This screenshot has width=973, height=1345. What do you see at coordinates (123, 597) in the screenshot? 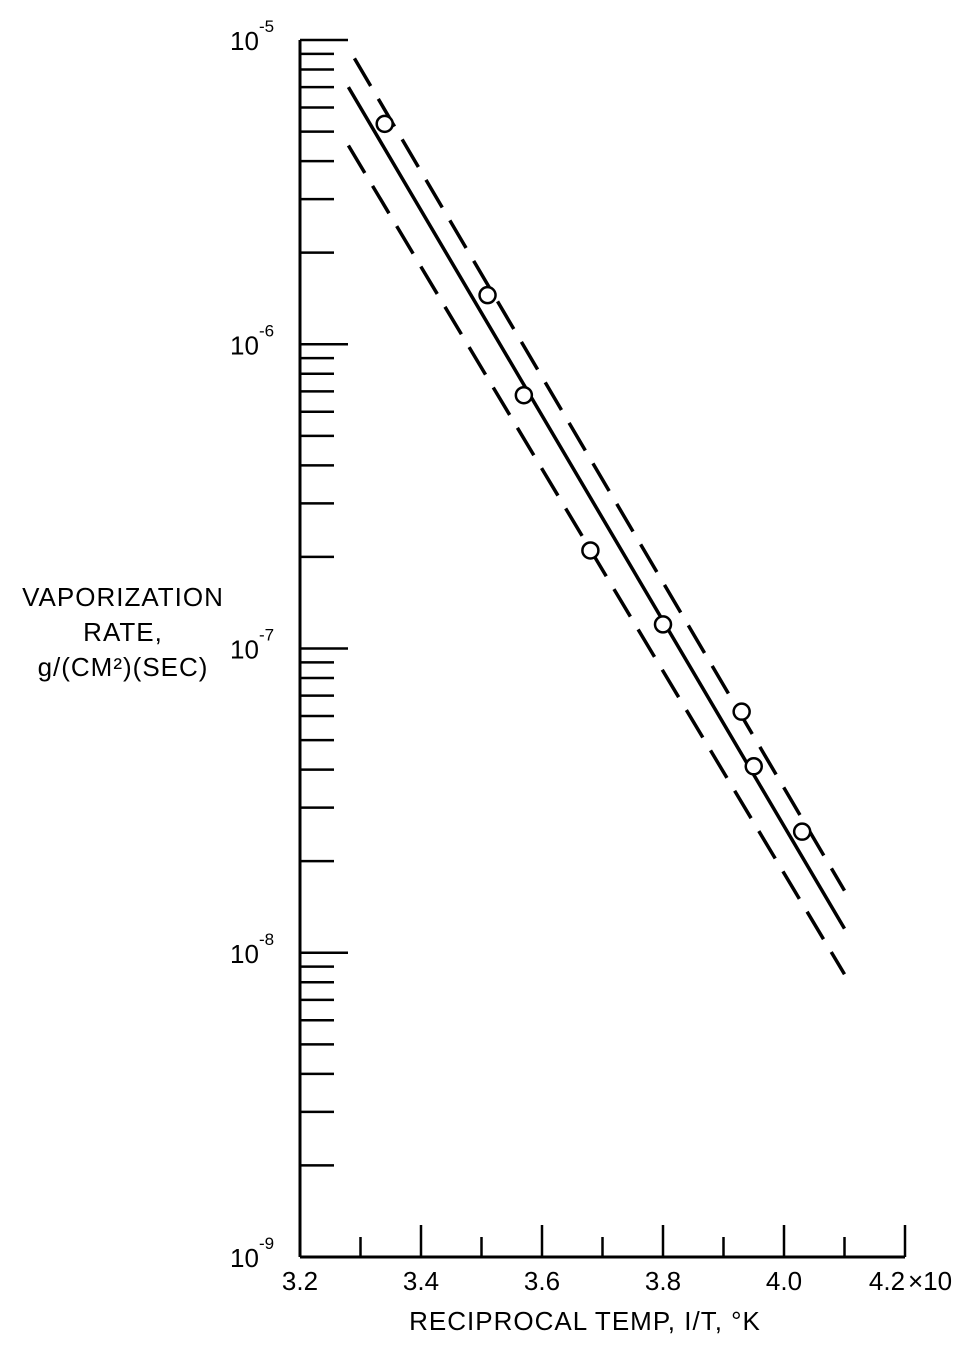
I see `y-axis-title-line-1: VAPORIZATION` at bounding box center [123, 597].